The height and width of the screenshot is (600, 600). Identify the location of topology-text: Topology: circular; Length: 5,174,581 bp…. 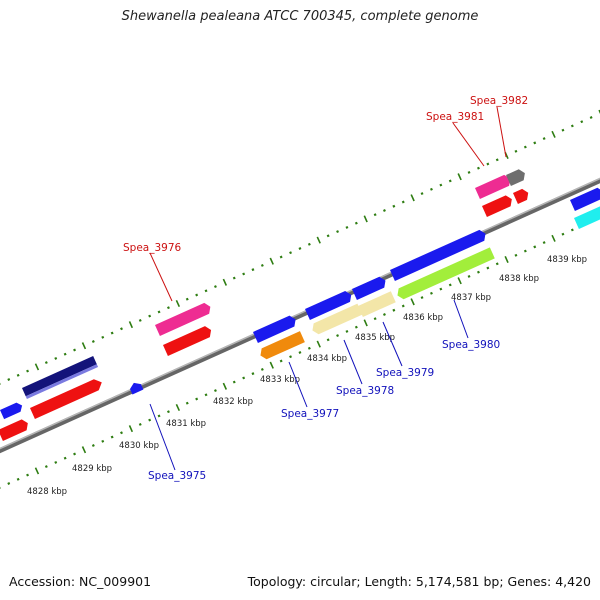
(419, 581).